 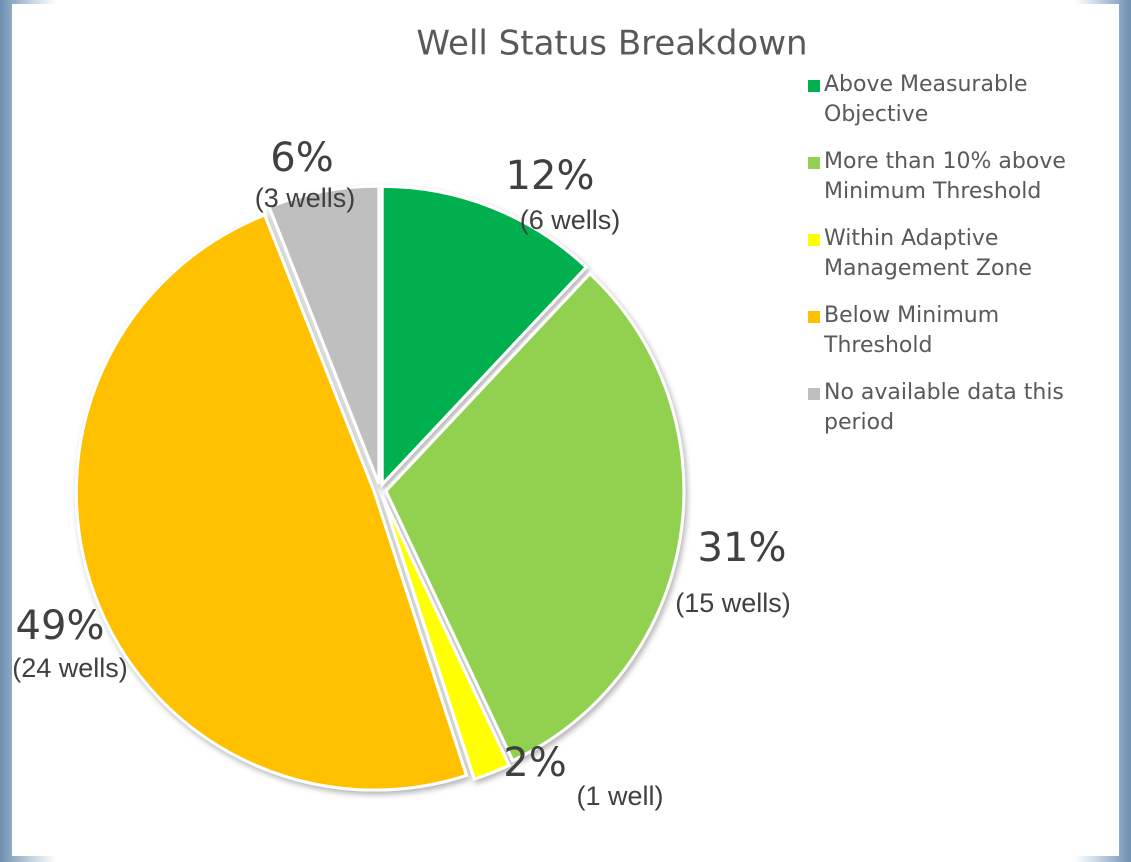 I want to click on value-label: 2%, so click(x=534, y=763).